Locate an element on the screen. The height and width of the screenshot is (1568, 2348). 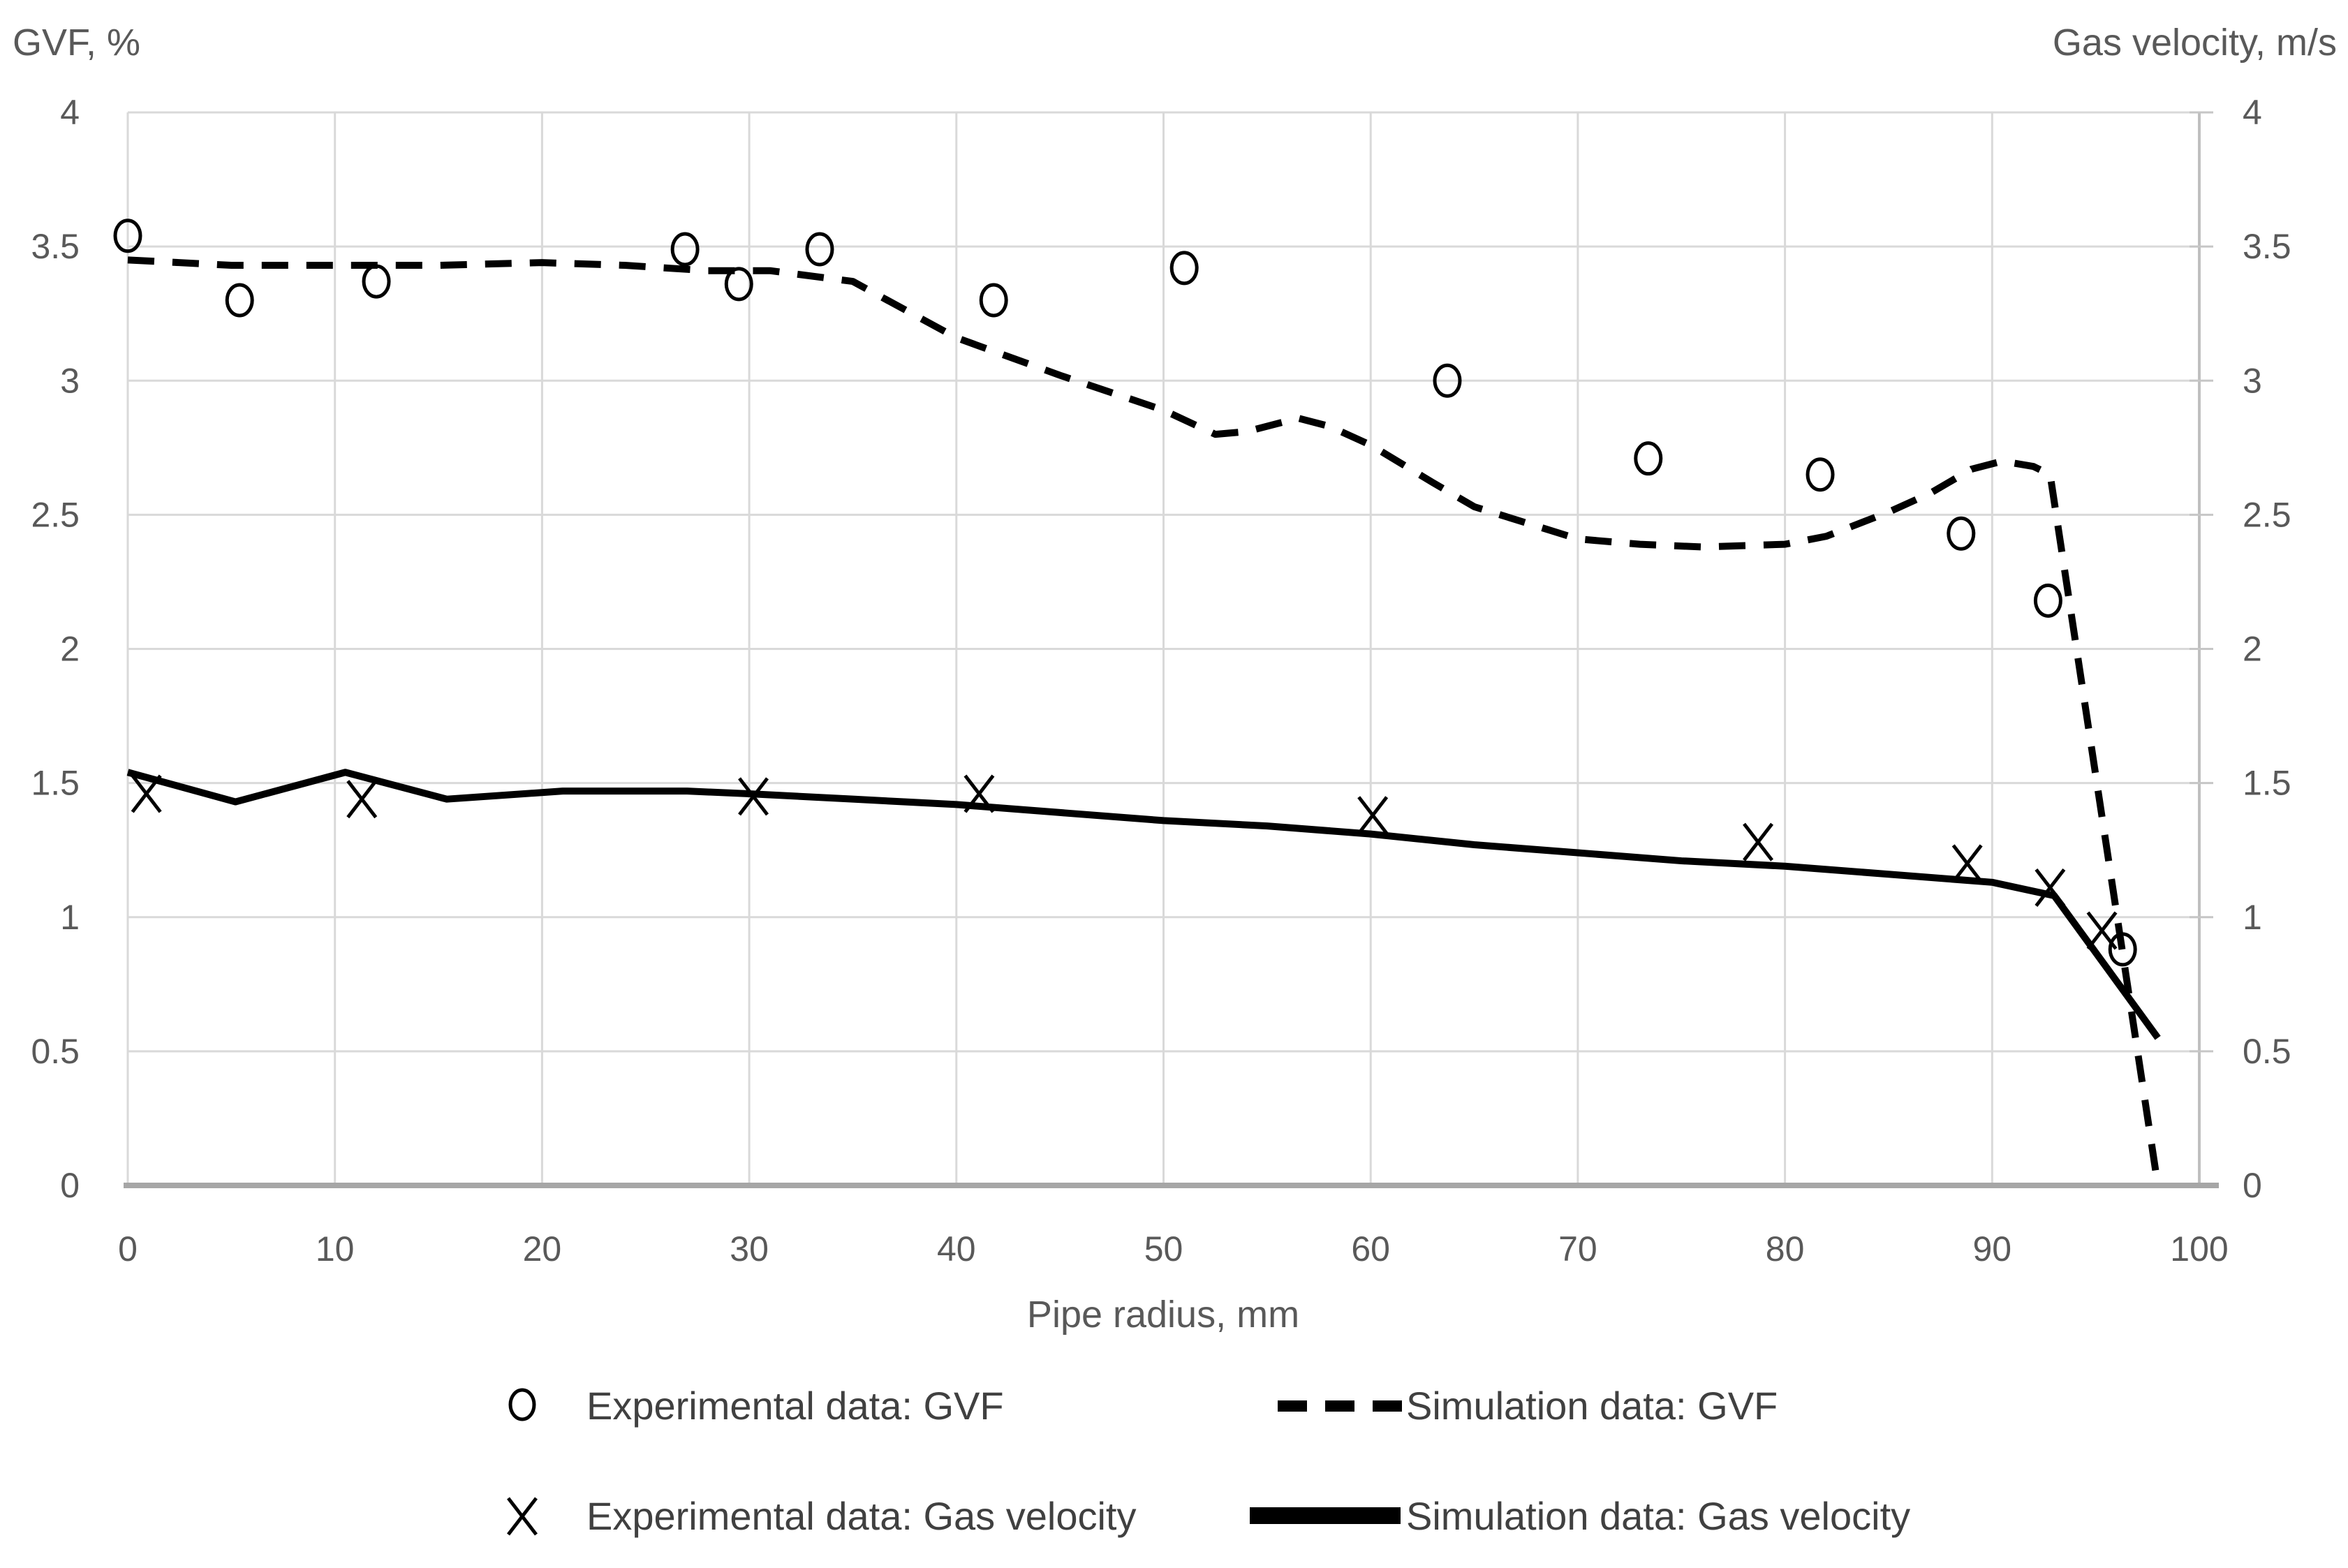
left-y-tick-label: 0 is located at coordinates (70, 1186).